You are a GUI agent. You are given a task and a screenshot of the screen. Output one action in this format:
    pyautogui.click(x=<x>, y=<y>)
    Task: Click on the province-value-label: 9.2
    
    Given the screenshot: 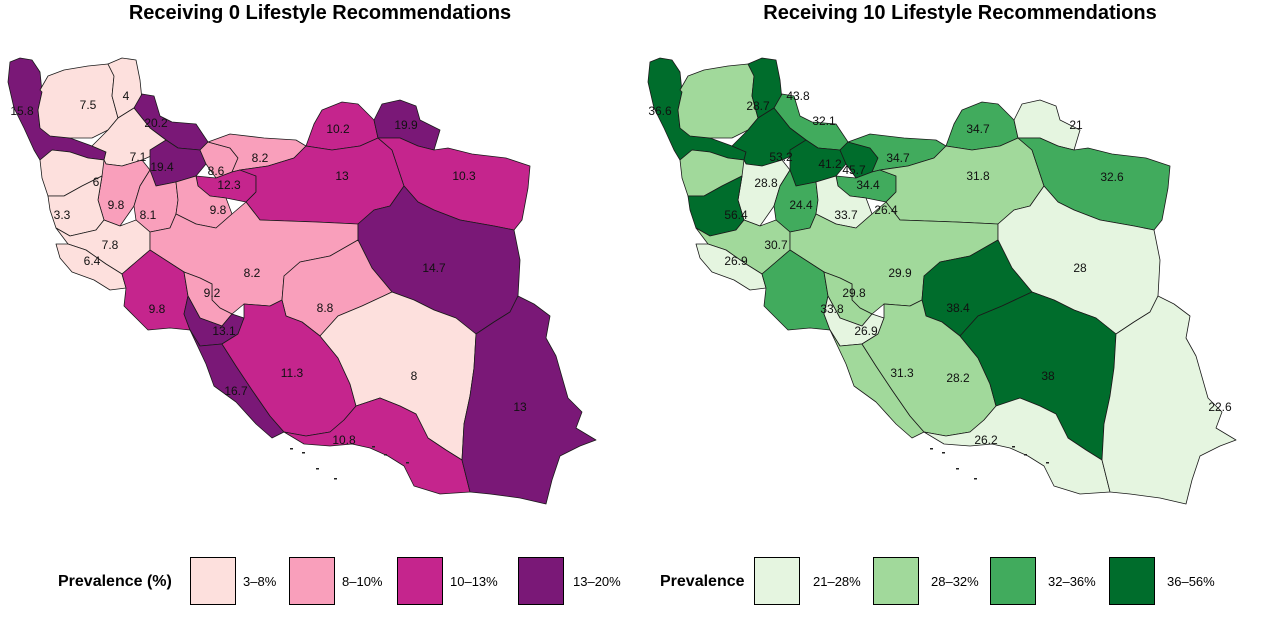 What is the action you would take?
    pyautogui.click(x=212, y=293)
    